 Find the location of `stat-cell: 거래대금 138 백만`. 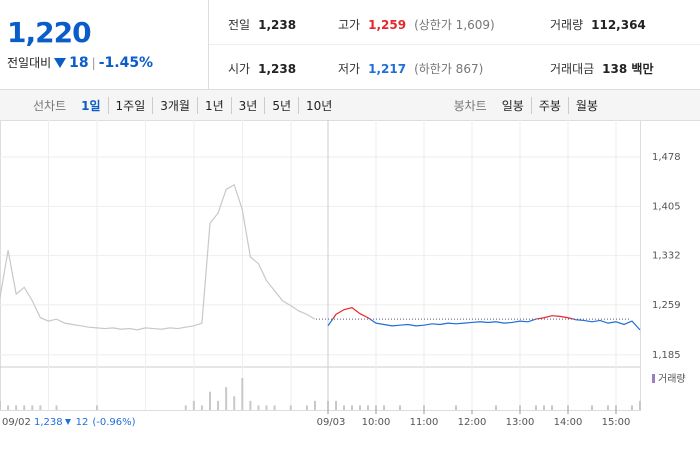

stat-cell: 거래대금 138 백만 is located at coordinates (601, 68).